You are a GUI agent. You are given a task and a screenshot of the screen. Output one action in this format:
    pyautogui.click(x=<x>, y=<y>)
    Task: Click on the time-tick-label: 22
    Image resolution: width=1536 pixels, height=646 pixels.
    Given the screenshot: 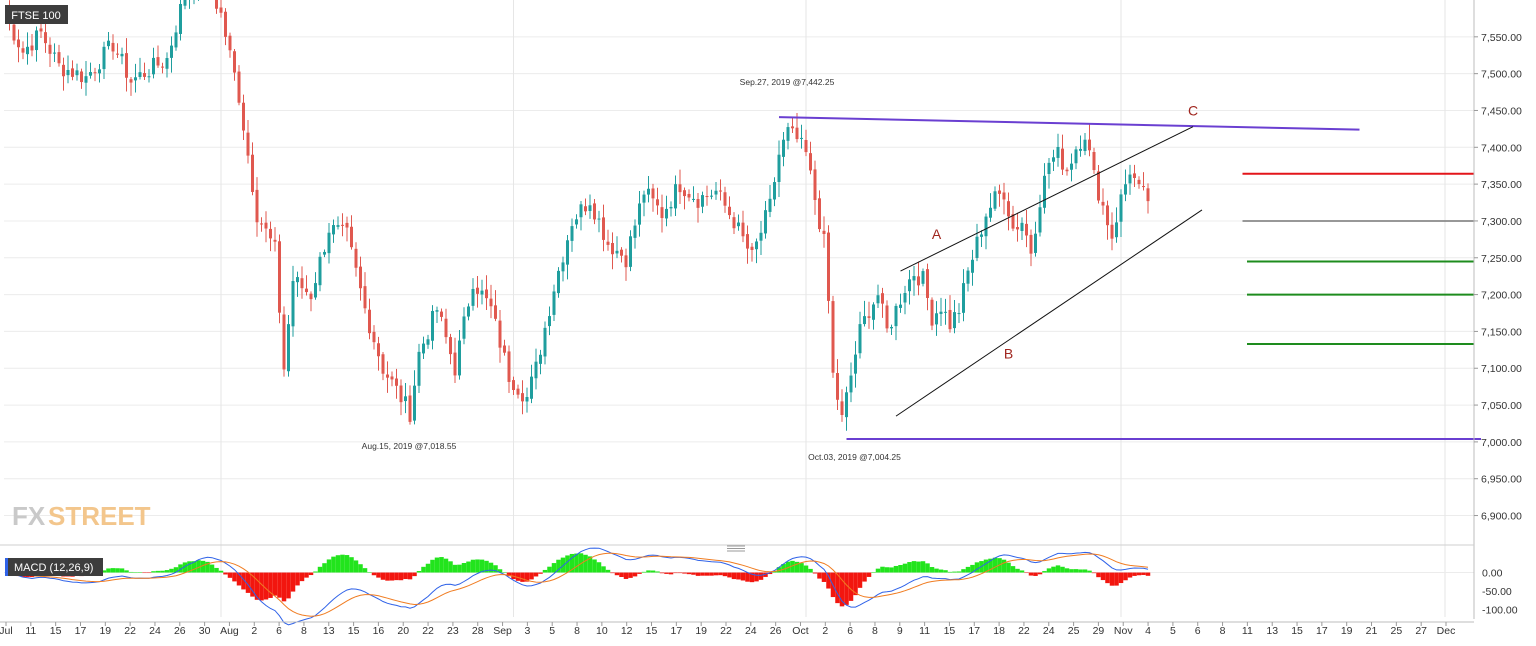 What is the action you would take?
    pyautogui.click(x=428, y=631)
    